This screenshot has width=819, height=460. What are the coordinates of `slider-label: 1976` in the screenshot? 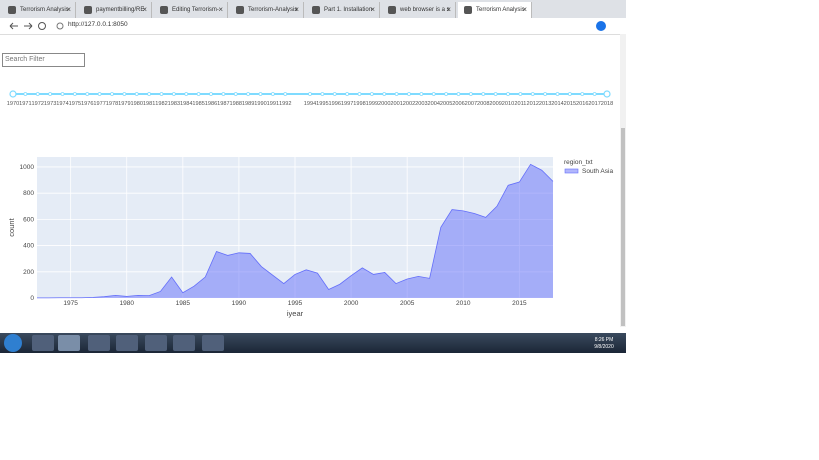 It's located at (87, 104).